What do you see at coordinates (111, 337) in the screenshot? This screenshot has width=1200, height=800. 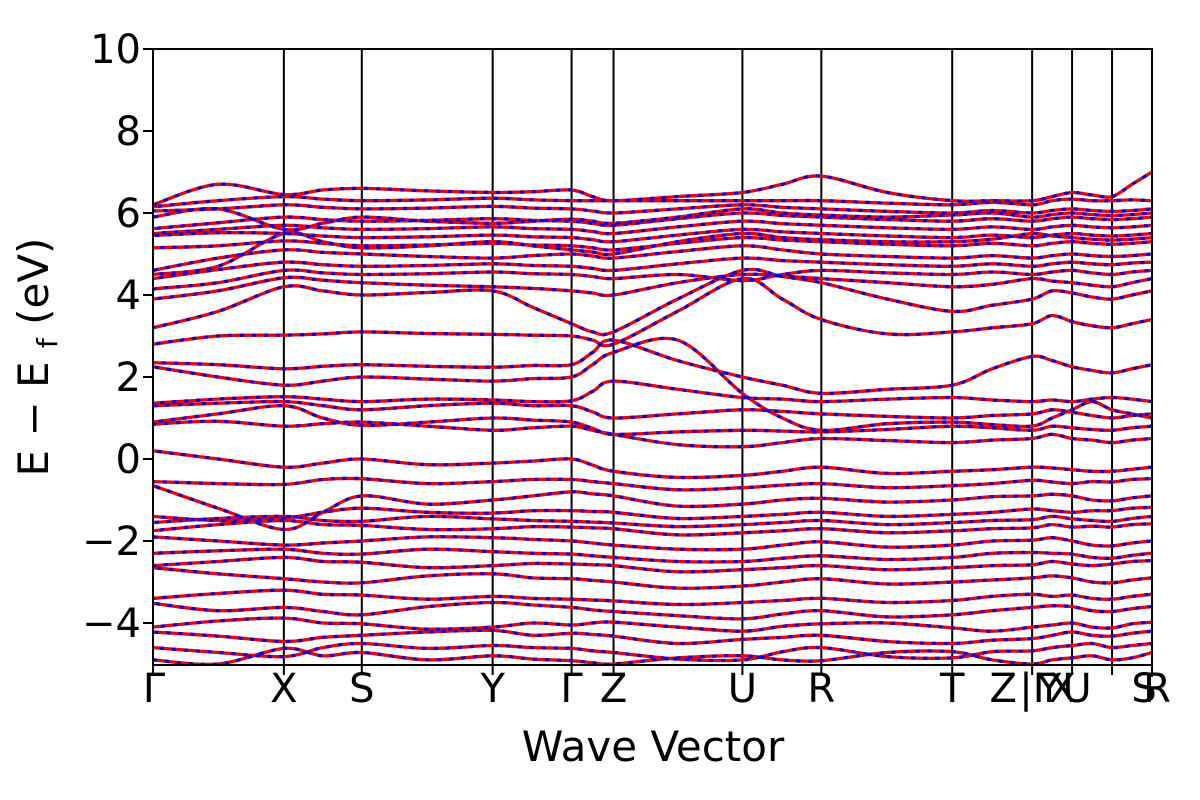 I see `y-axis-tick-labels: 10 8 6 4 2 0 −2 −4` at bounding box center [111, 337].